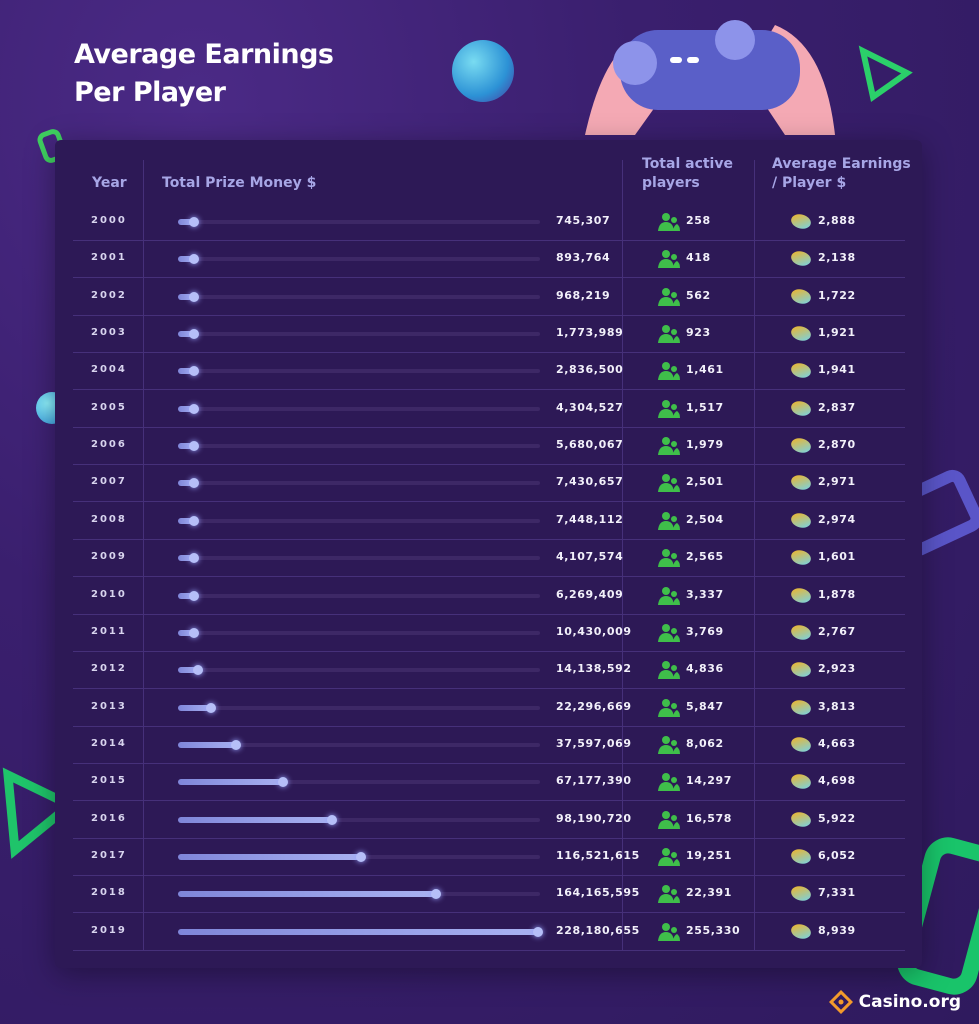 The image size is (979, 1024). Describe the element at coordinates (239, 183) in the screenshot. I see `header-prize: Total Prize Money $` at that location.